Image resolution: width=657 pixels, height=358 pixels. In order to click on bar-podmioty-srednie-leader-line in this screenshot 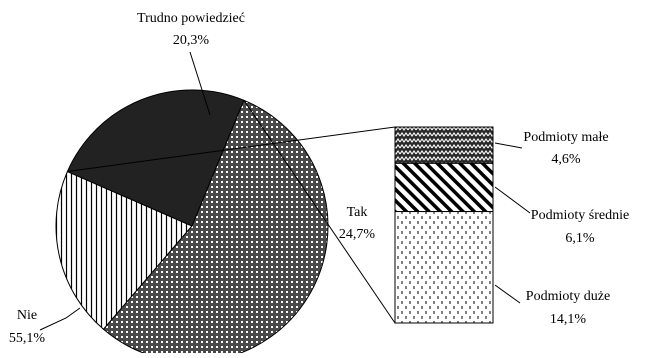, I will do `click(512, 200)`.